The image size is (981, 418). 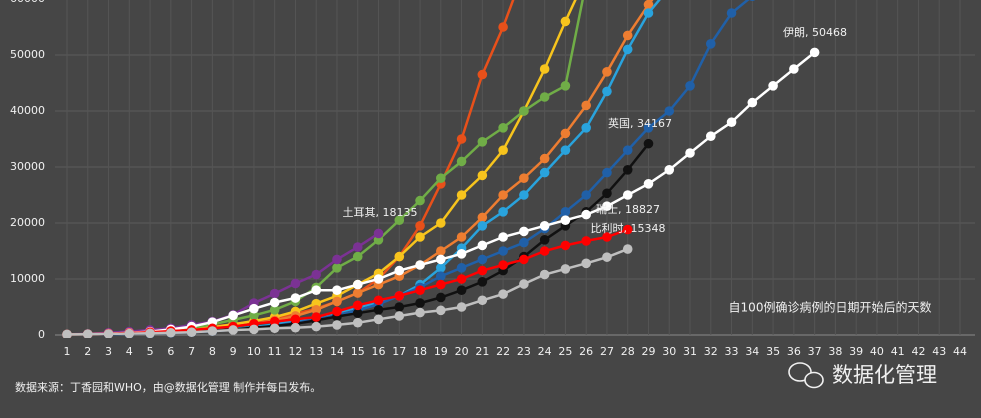 I want to click on x-tick-label: 2, so click(x=87, y=351).